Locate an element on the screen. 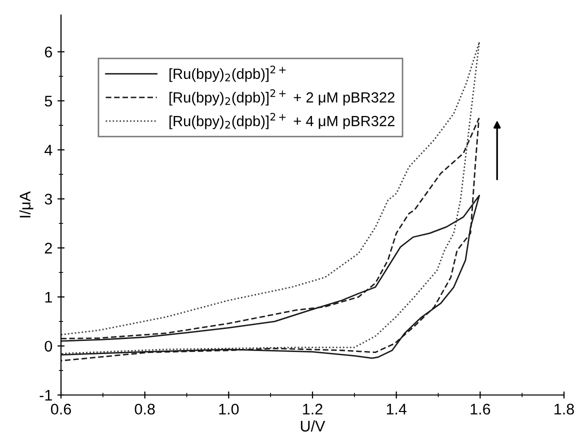  y-tick-label: 6 is located at coordinates (48, 52).